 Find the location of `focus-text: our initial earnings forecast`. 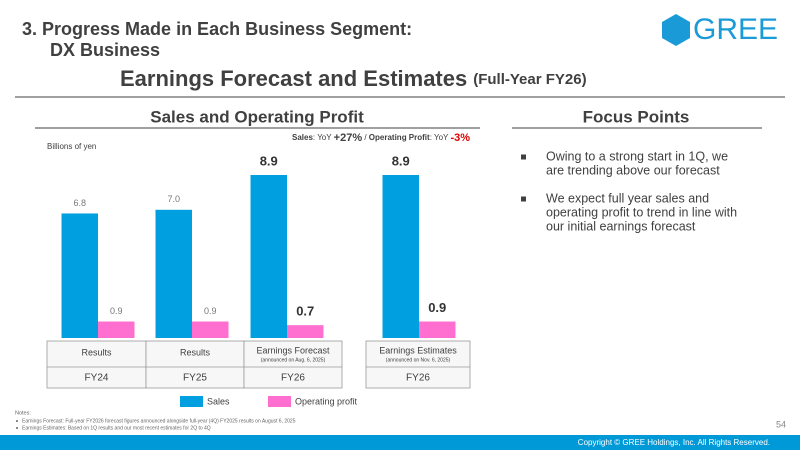

focus-text: our initial earnings forecast is located at coordinates (621, 226).